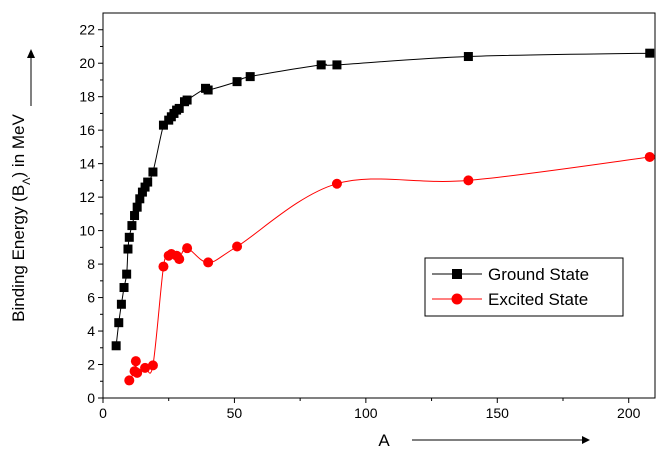 The image size is (664, 455). What do you see at coordinates (457, 274) in the screenshot?
I see `legend-ground-marker` at bounding box center [457, 274].